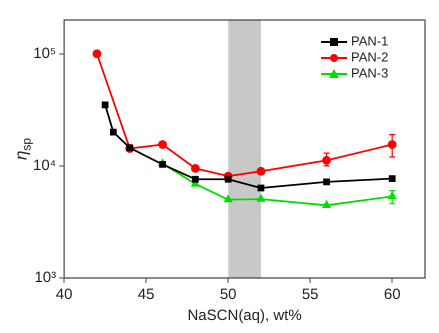 The height and width of the screenshot is (333, 439). What do you see at coordinates (369, 57) in the screenshot?
I see `legend-label: PAN-2` at bounding box center [369, 57].